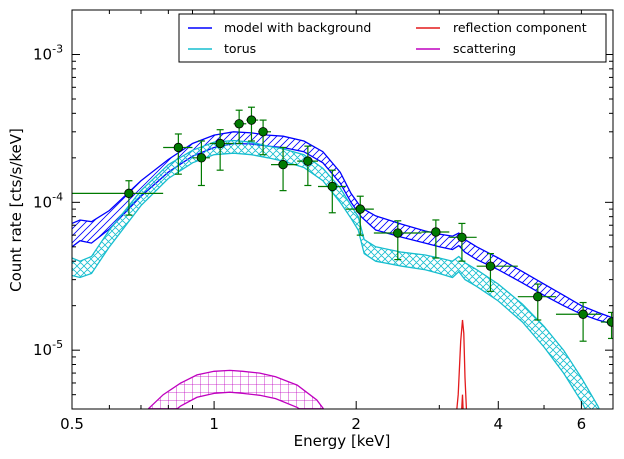 The image size is (624, 459). I want to click on legend-box, so click(392, 38).